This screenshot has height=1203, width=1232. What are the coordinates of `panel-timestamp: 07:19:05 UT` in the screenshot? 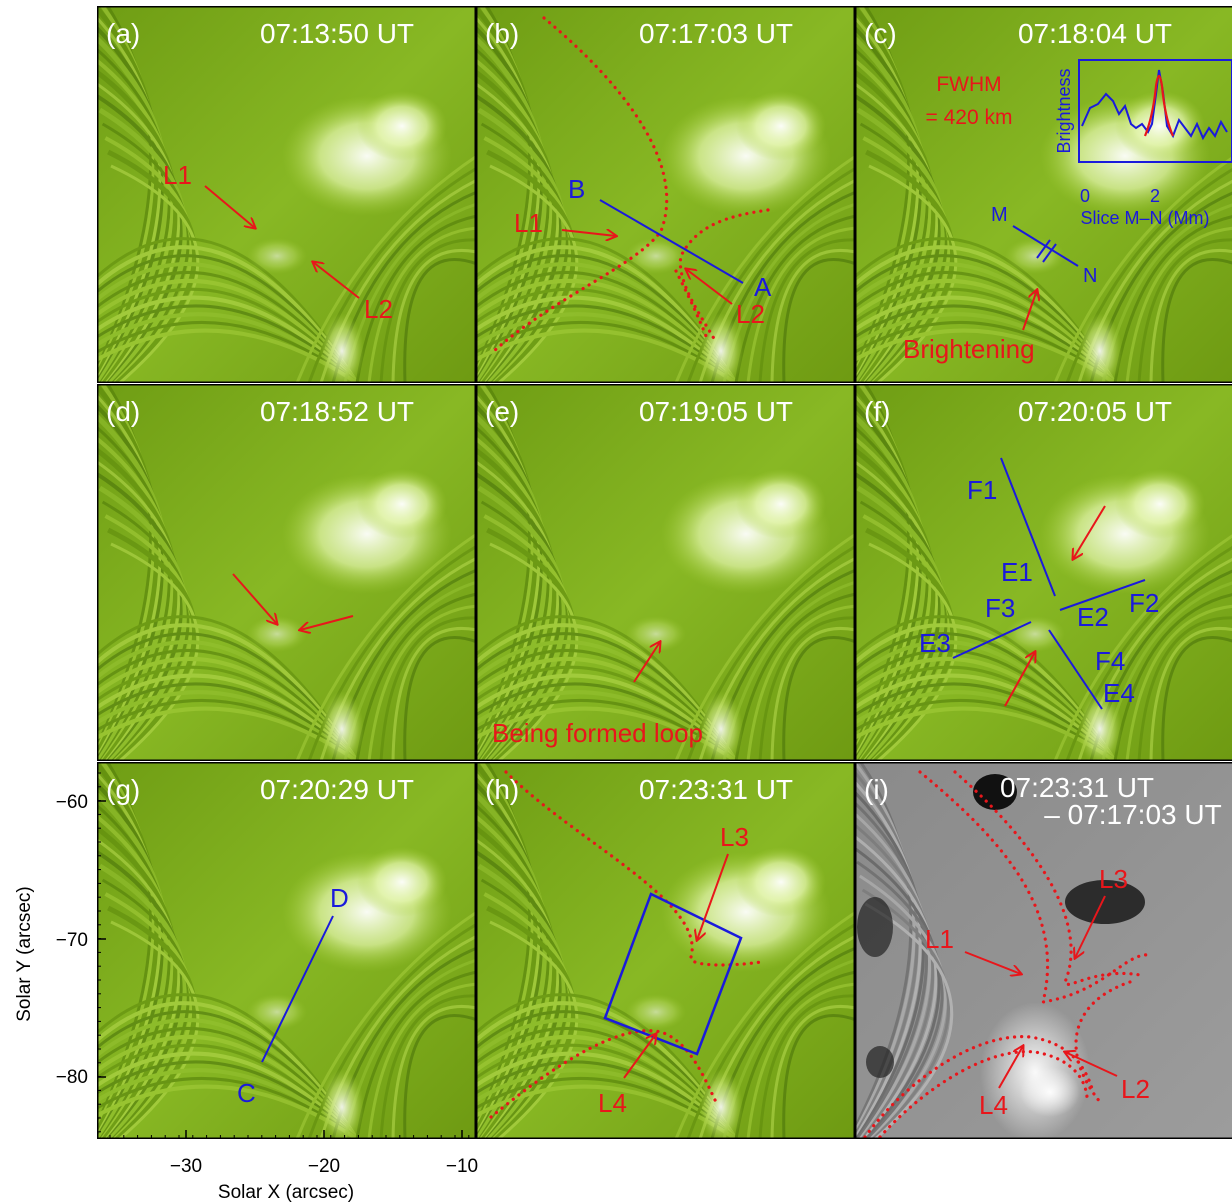 It's located at (716, 411).